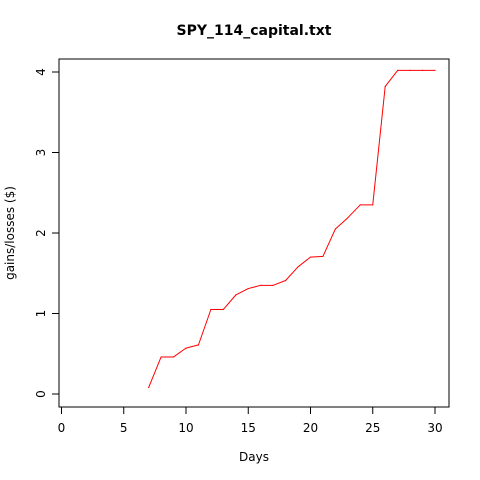 This screenshot has height=480, width=480. Describe the element at coordinates (434, 428) in the screenshot. I see `x-tick-label: 30` at that location.